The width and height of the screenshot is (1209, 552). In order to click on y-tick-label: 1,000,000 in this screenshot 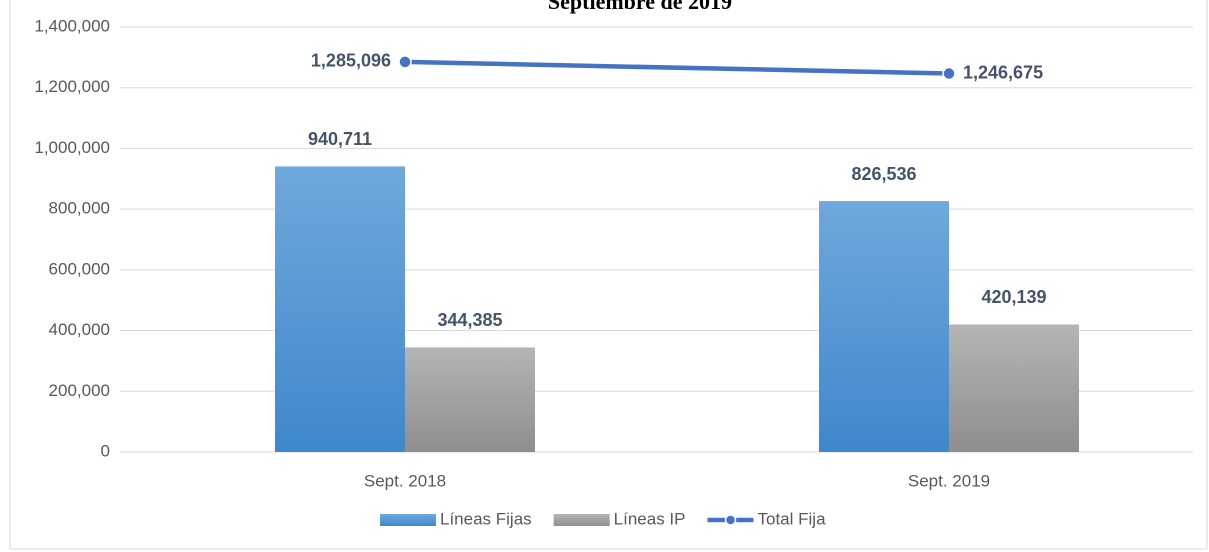, I will do `click(72, 147)`.